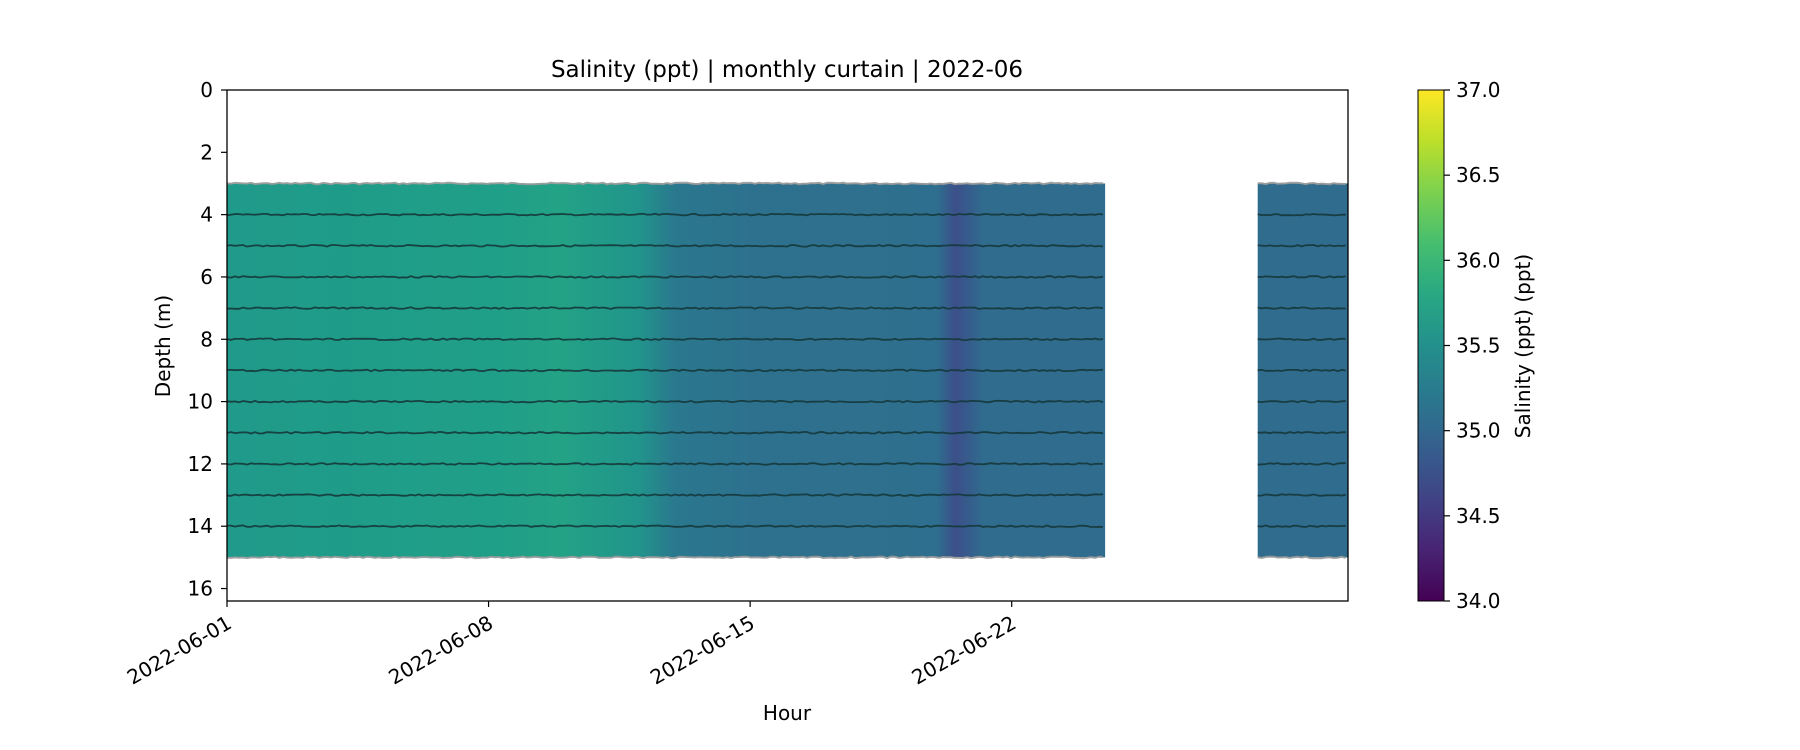  Describe the element at coordinates (1478, 175) in the screenshot. I see `colorbar-tick-label: 36.5` at that location.